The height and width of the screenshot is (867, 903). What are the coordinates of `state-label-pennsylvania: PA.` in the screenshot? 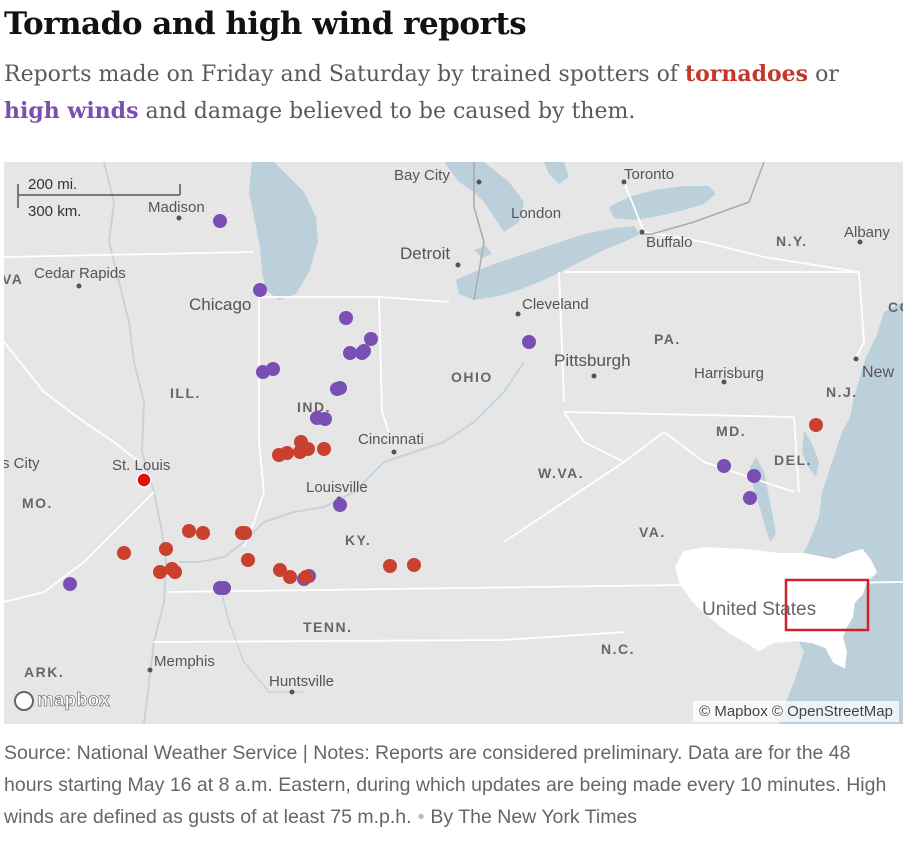 It's located at (667, 339).